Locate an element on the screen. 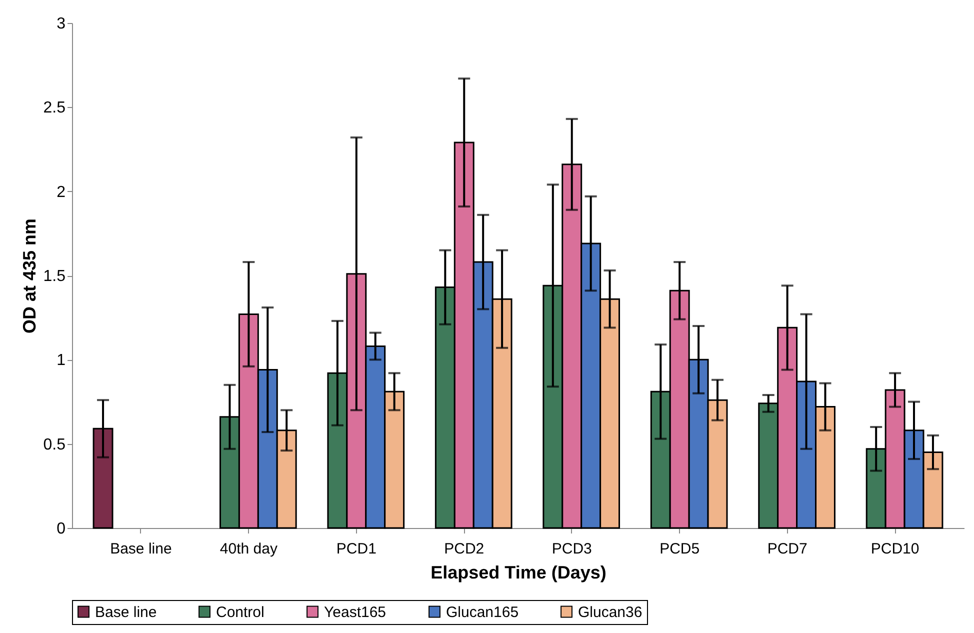  y-tick-label: 0.5 is located at coordinates (54, 445).